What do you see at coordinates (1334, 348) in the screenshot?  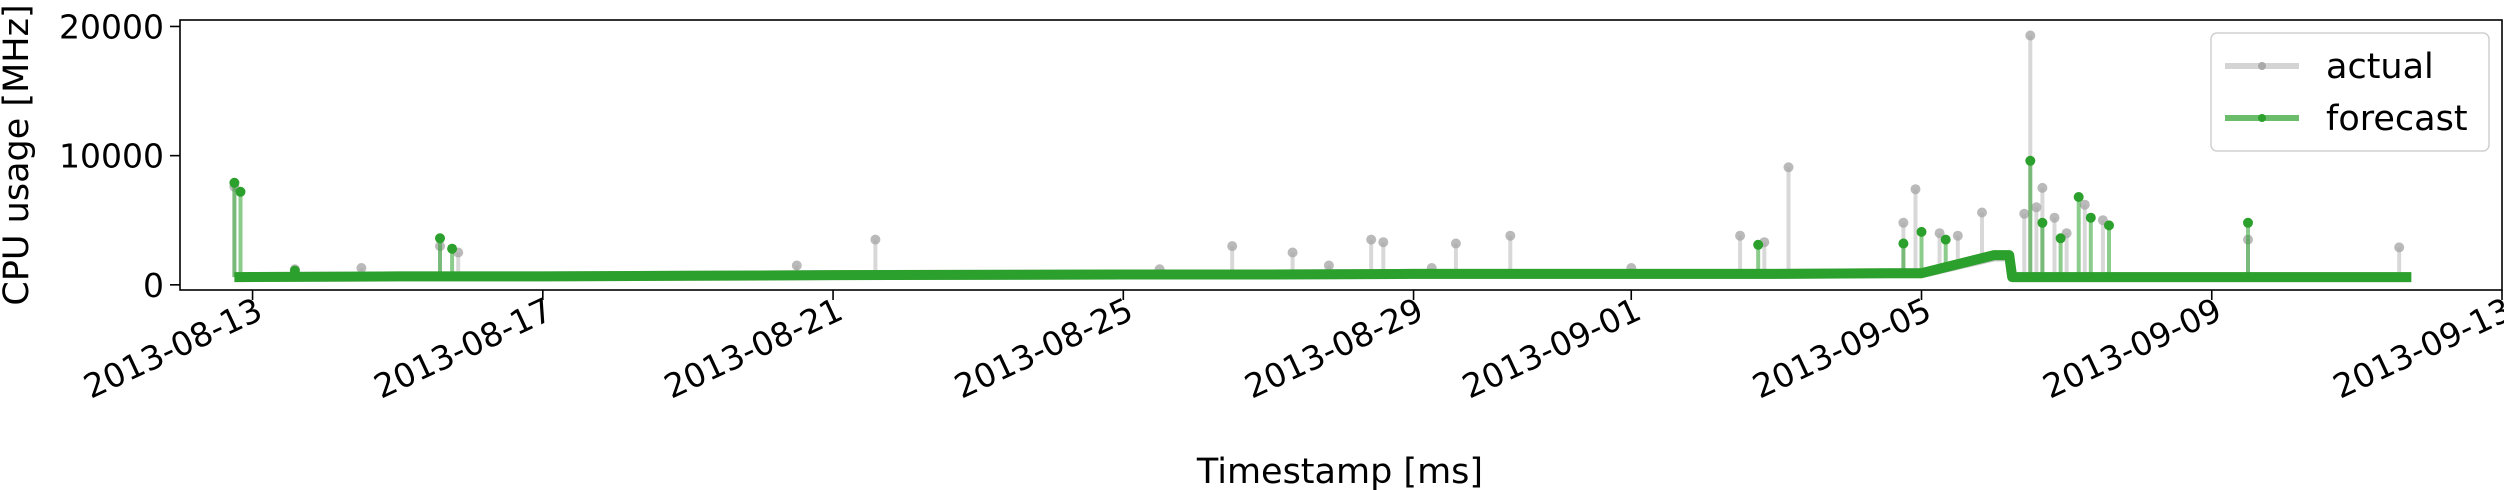 I see `x-tick-label: 2013-08-29` at bounding box center [1334, 348].